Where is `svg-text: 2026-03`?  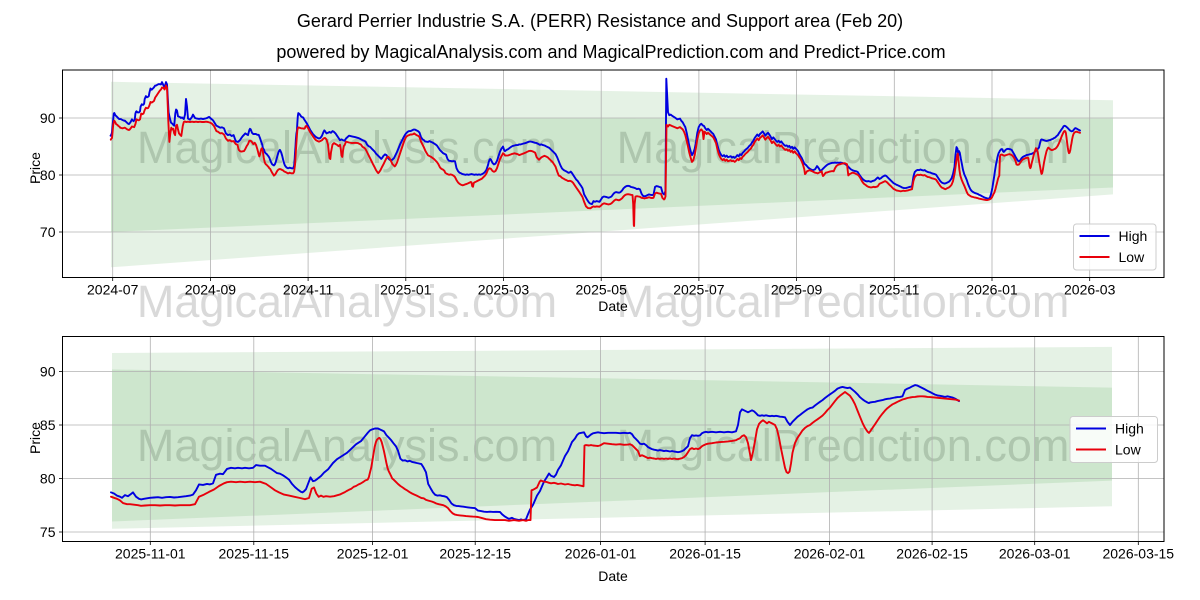 svg-text: 2026-03 is located at coordinates (1090, 290).